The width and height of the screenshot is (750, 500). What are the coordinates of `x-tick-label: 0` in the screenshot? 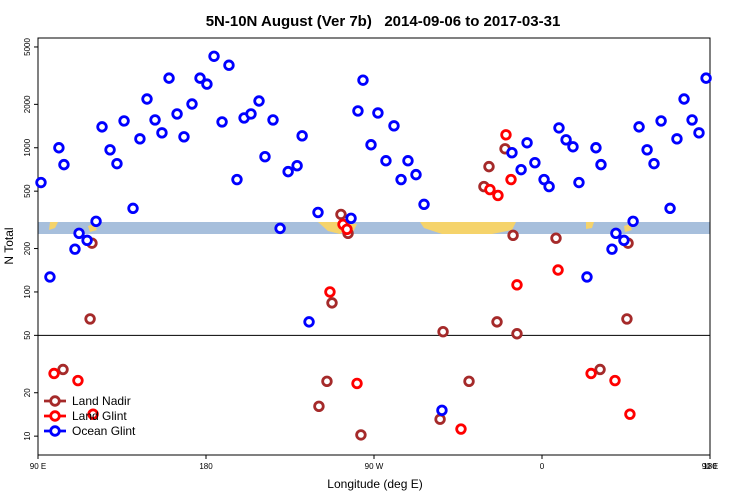 It's located at (542, 466).